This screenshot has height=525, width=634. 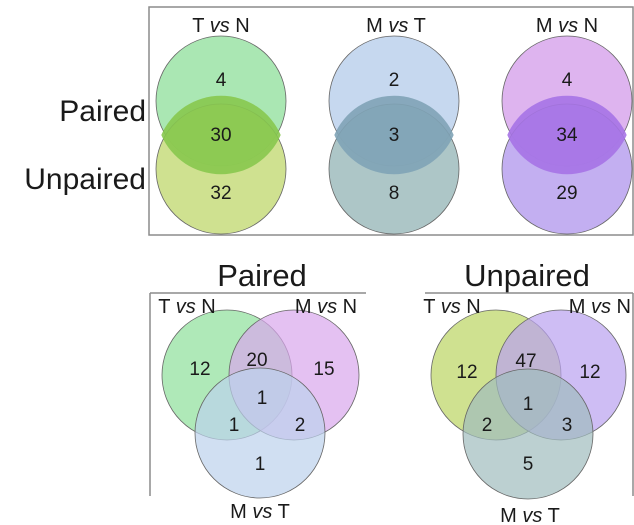 What do you see at coordinates (567, 425) in the screenshot?
I see `region-unpaired-m-n-and-m-t: 3` at bounding box center [567, 425].